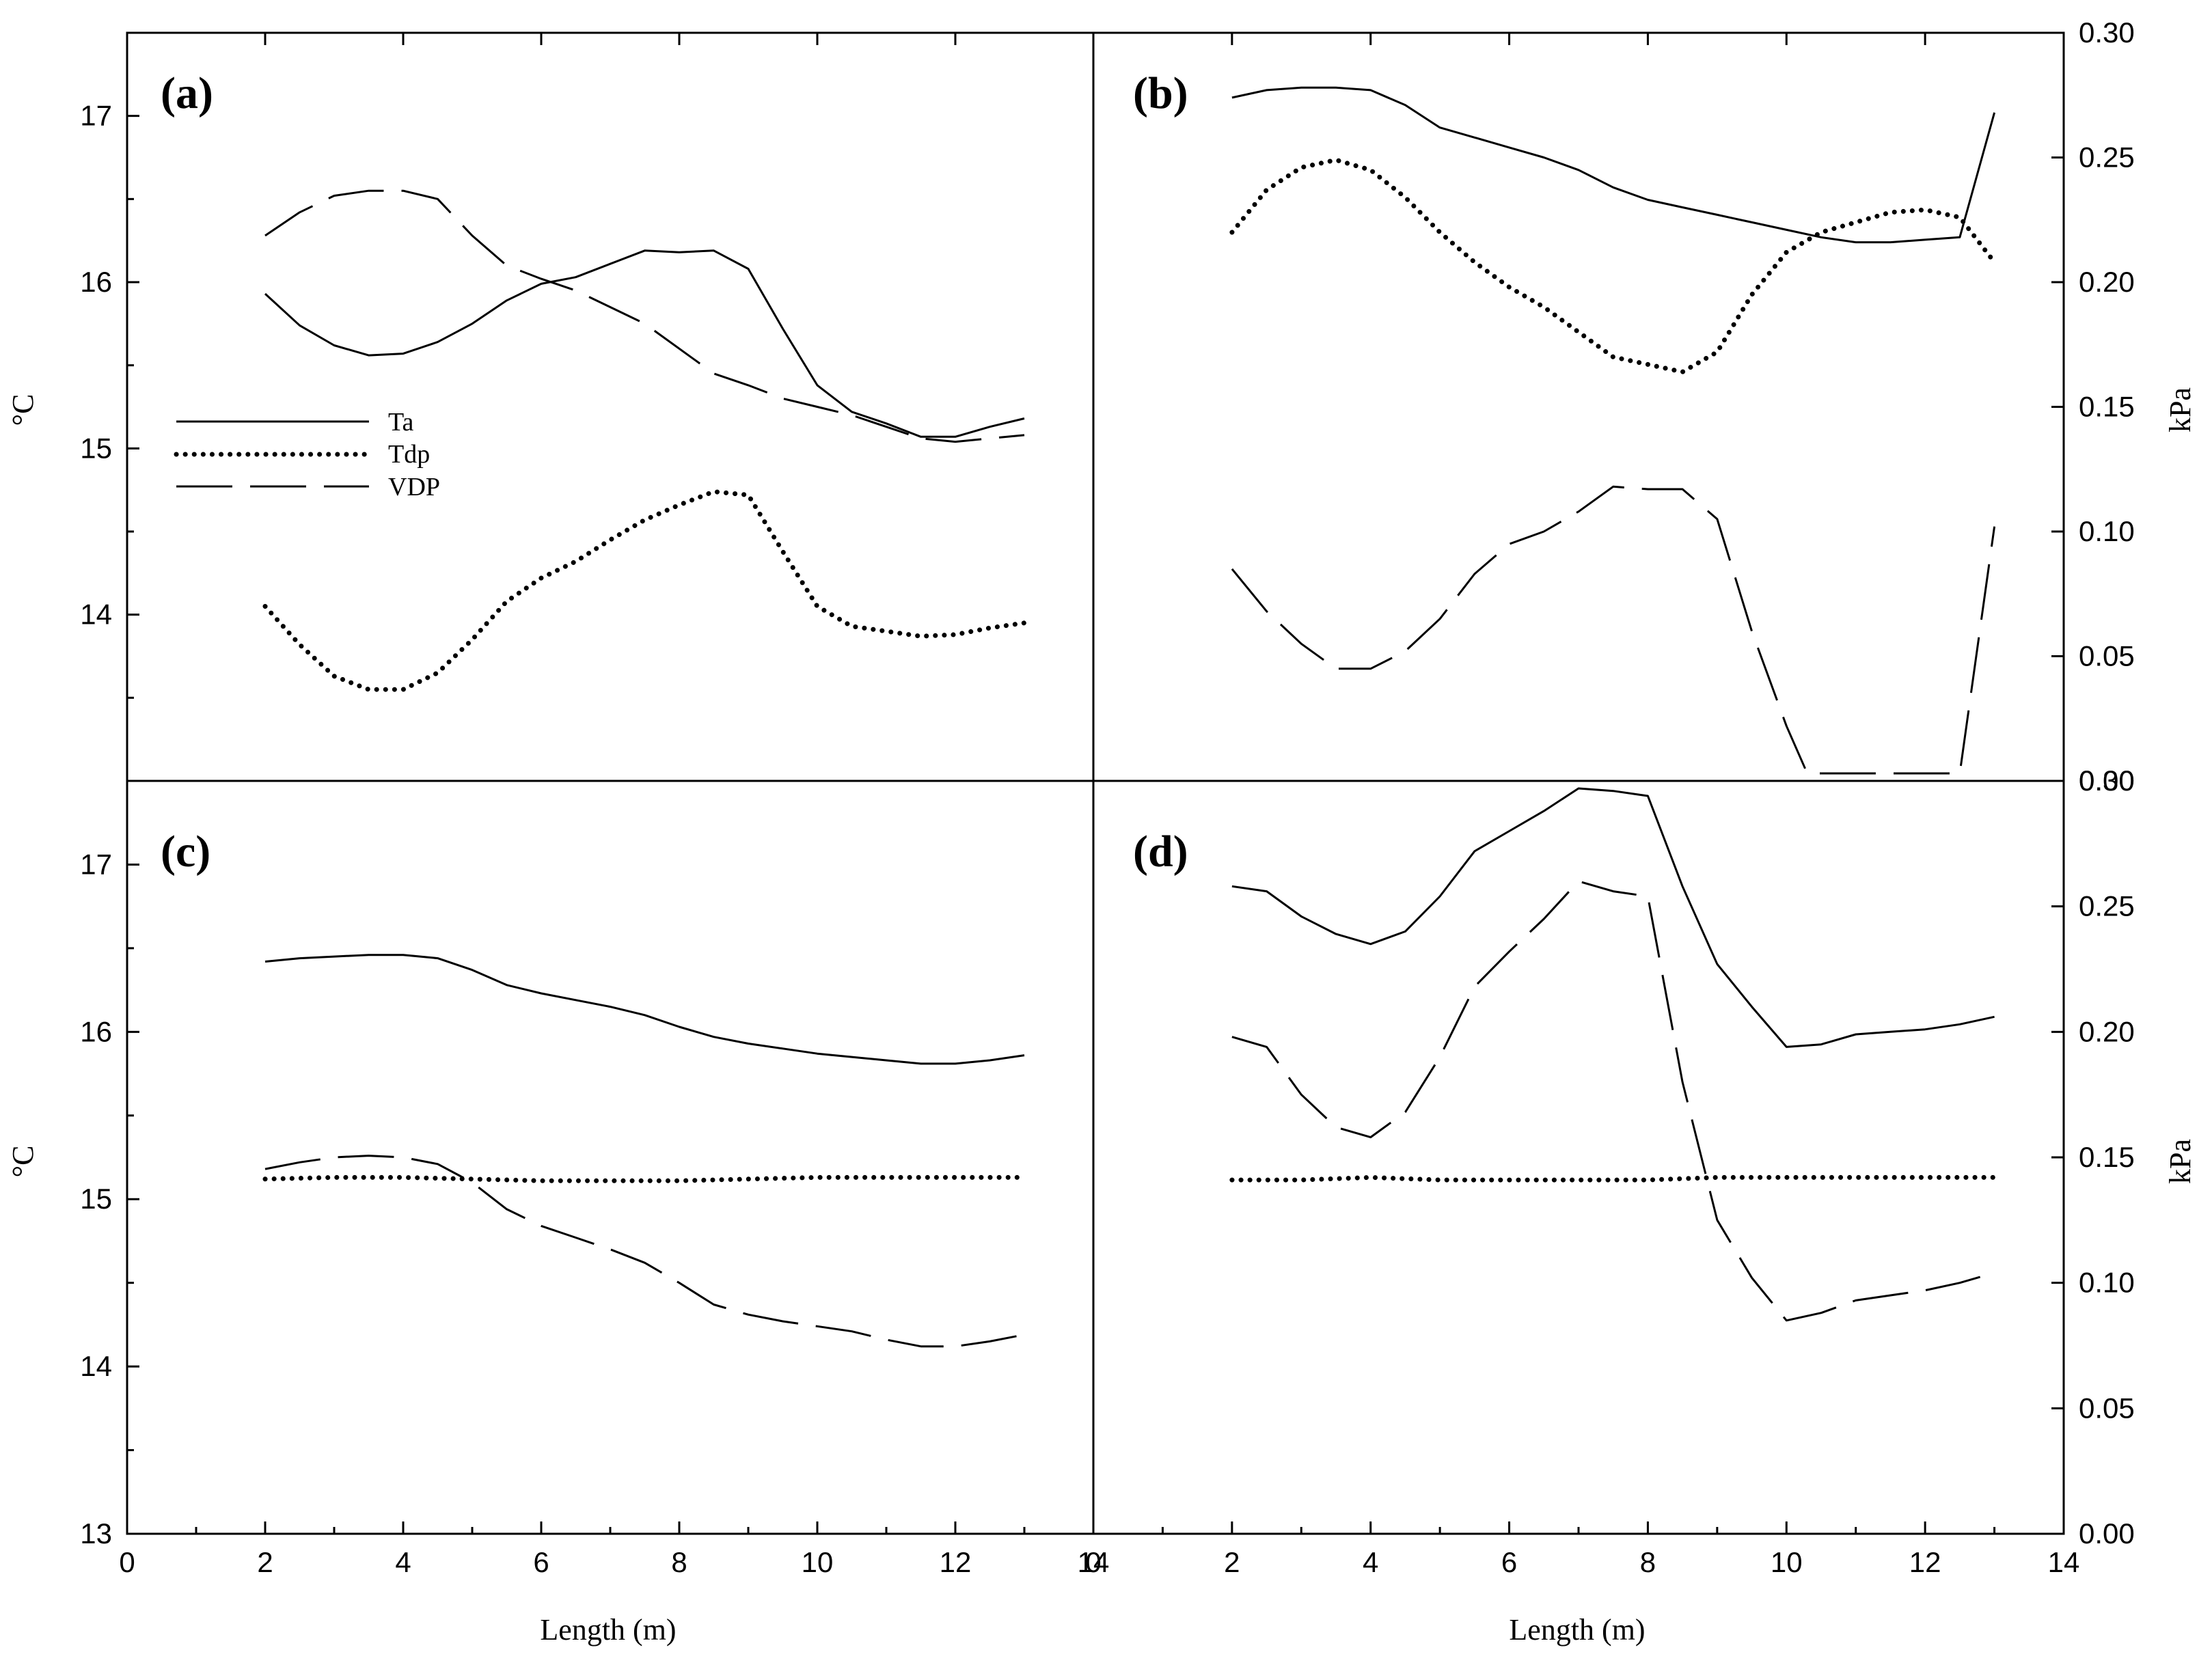 The height and width of the screenshot is (1667, 2212). What do you see at coordinates (644, 1179) in the screenshot?
I see `series-tdp-panel-c` at bounding box center [644, 1179].